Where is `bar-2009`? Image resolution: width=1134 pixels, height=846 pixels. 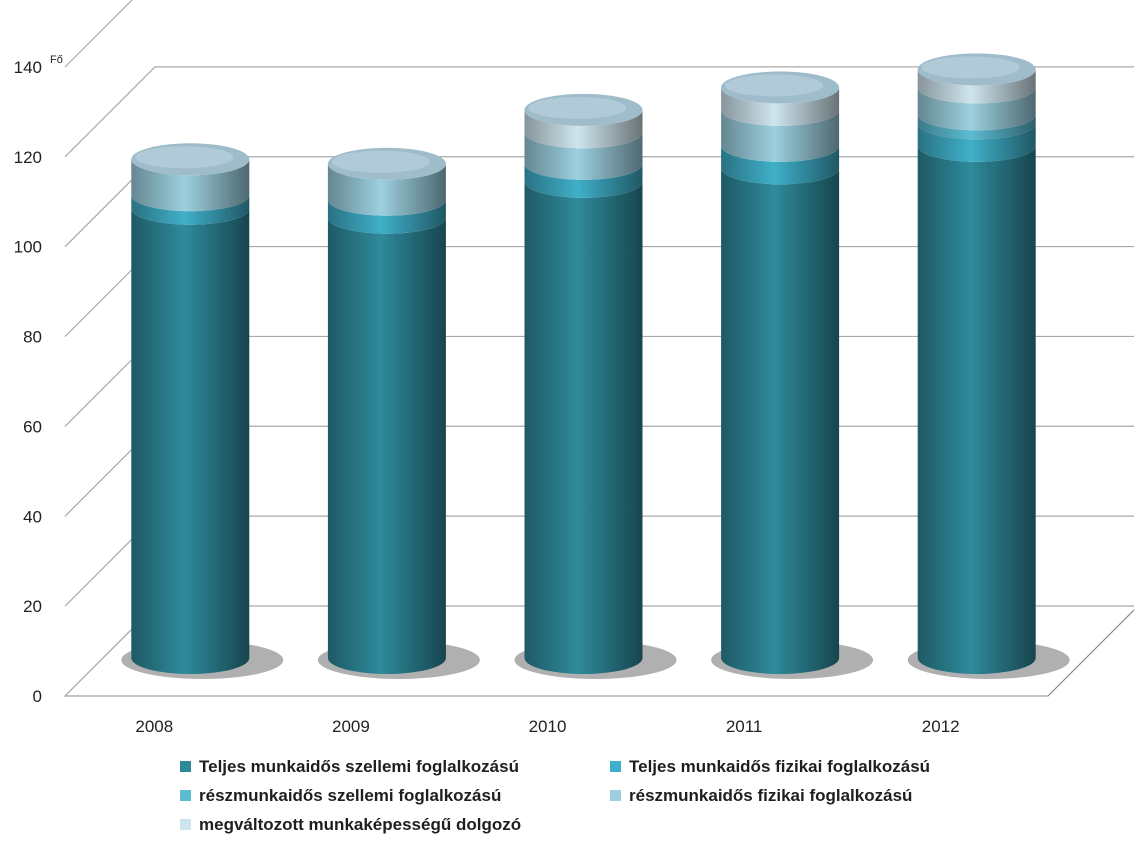
bar-2009 is located at coordinates (386, 410).